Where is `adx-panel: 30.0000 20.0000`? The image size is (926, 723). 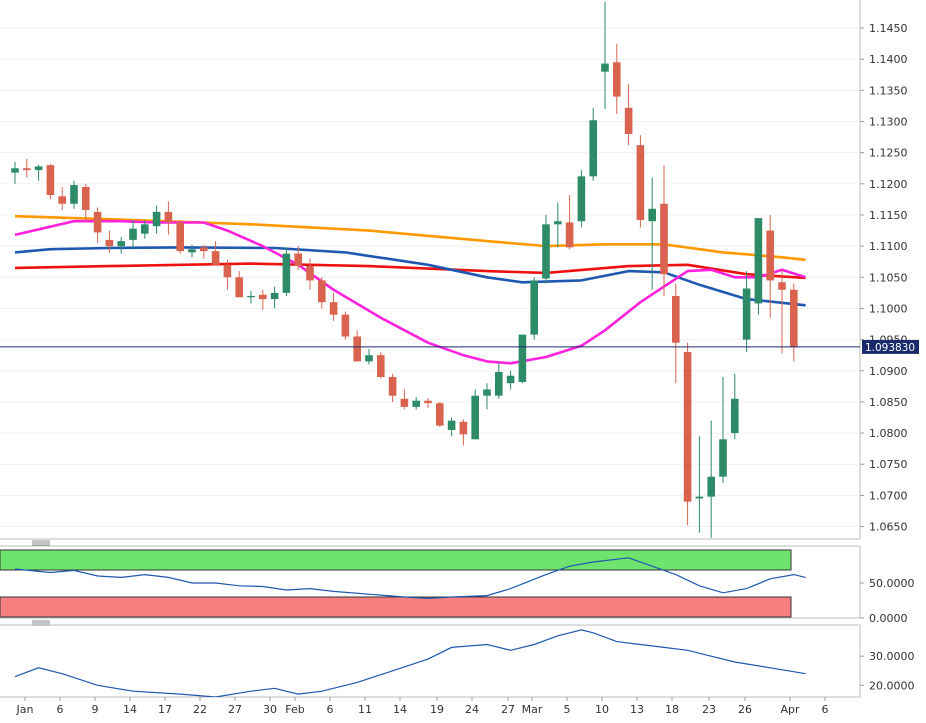
adx-panel: 30.0000 20.0000 is located at coordinates (457, 659).